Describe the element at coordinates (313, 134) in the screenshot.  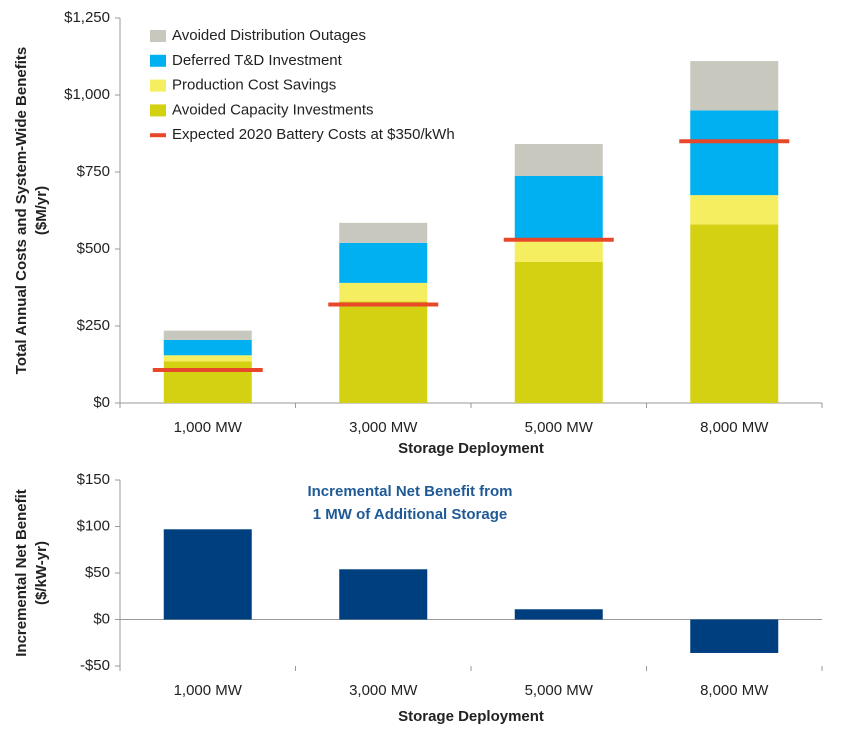
I see `legend-label: Expected 2020 Battery Costs at $350/kWh` at that location.